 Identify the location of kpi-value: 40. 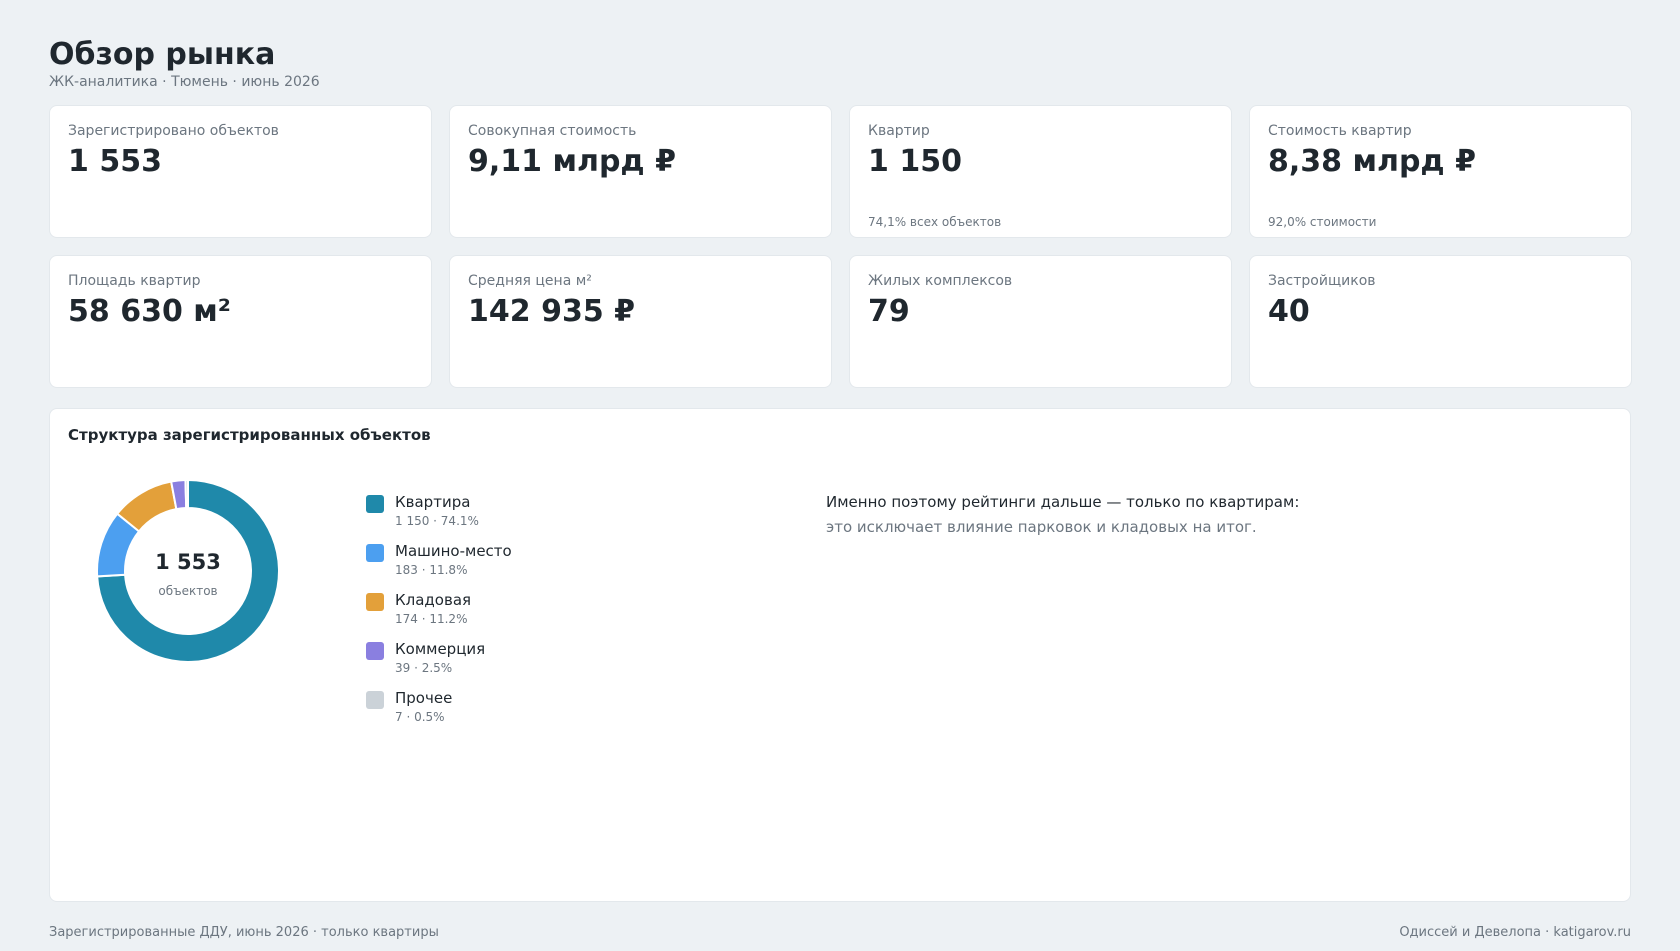
(1289, 311).